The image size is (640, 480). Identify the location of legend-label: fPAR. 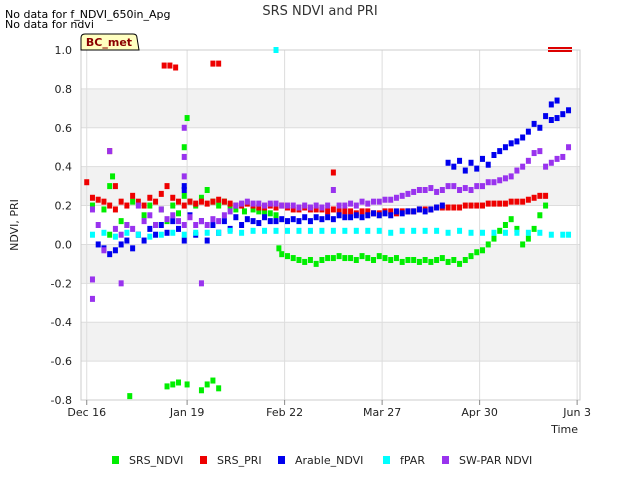
(412, 460).